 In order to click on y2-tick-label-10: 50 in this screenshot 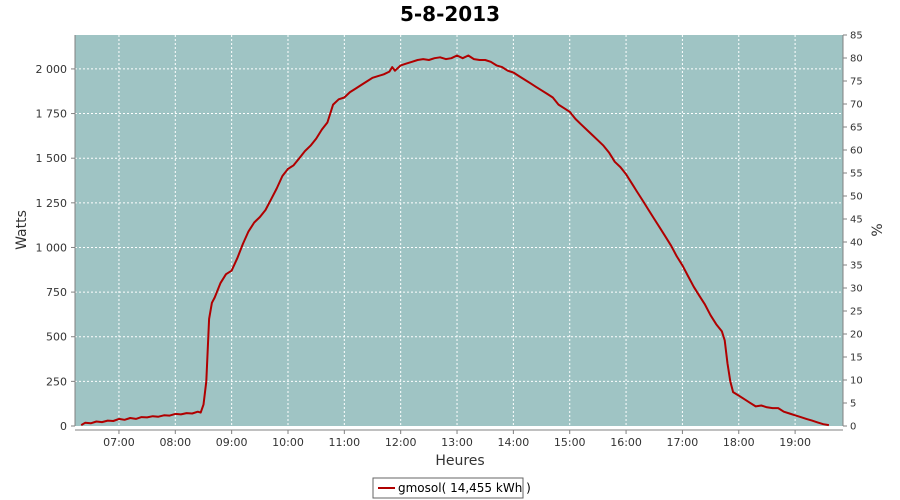, I will do `click(856, 197)`.